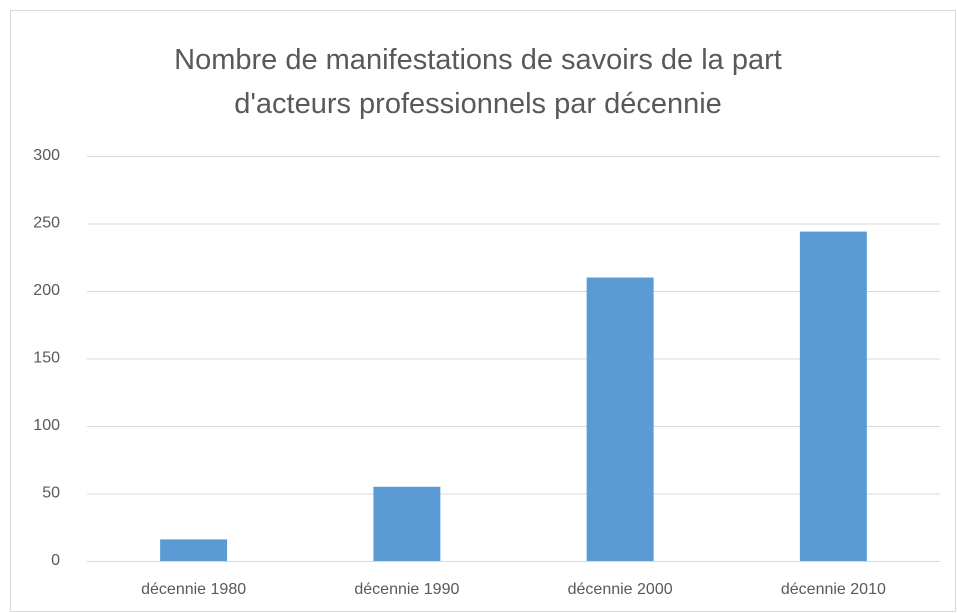  I want to click on x-tick-label: décennie 2000, so click(620, 589).